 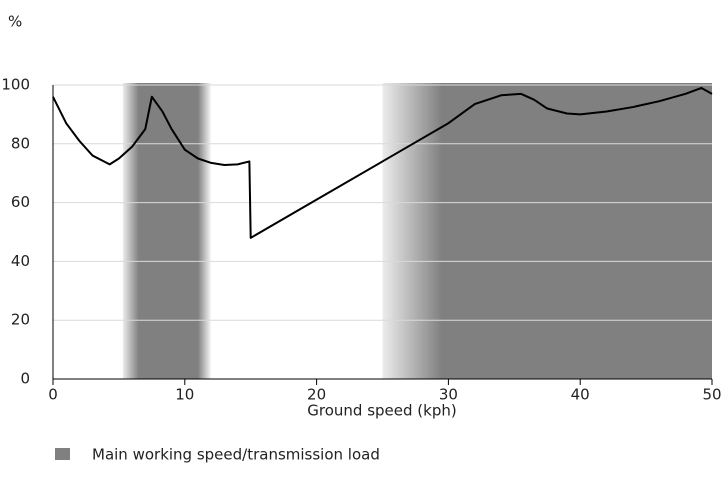 What do you see at coordinates (580, 395) in the screenshot?
I see `x-tick-label: 40` at bounding box center [580, 395].